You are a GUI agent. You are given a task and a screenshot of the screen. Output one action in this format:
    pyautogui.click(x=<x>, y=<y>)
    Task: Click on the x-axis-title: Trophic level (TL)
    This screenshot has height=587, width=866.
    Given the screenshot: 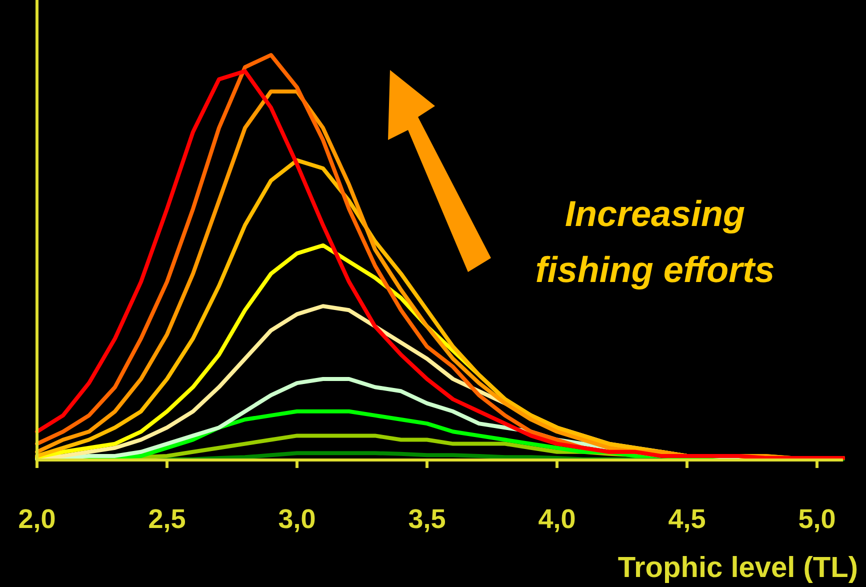 What is the action you would take?
    pyautogui.click(x=738, y=568)
    